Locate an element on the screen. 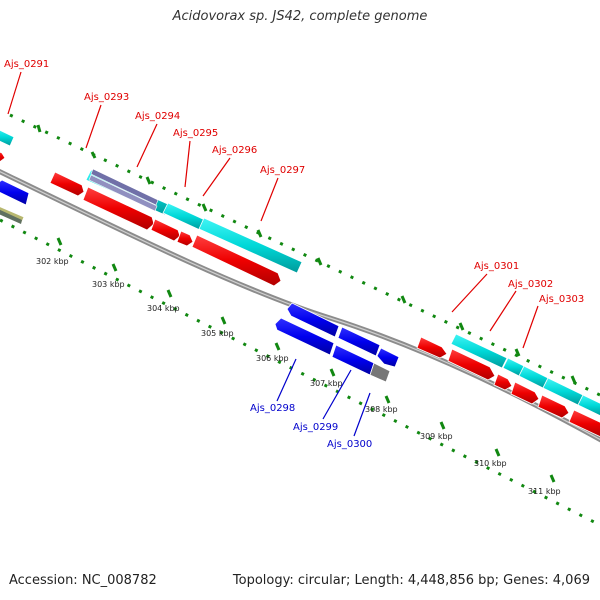 This screenshot has height=600, width=600. kbp-label-302: 302 kbp is located at coordinates (52, 261).